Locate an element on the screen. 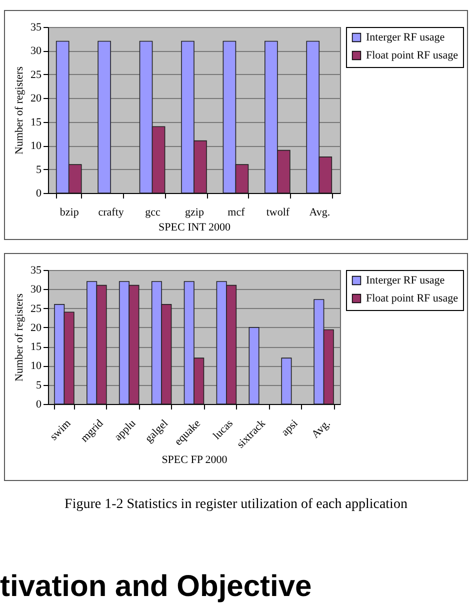 The width and height of the screenshot is (472, 610). x-tick-label: twolf is located at coordinates (278, 212).